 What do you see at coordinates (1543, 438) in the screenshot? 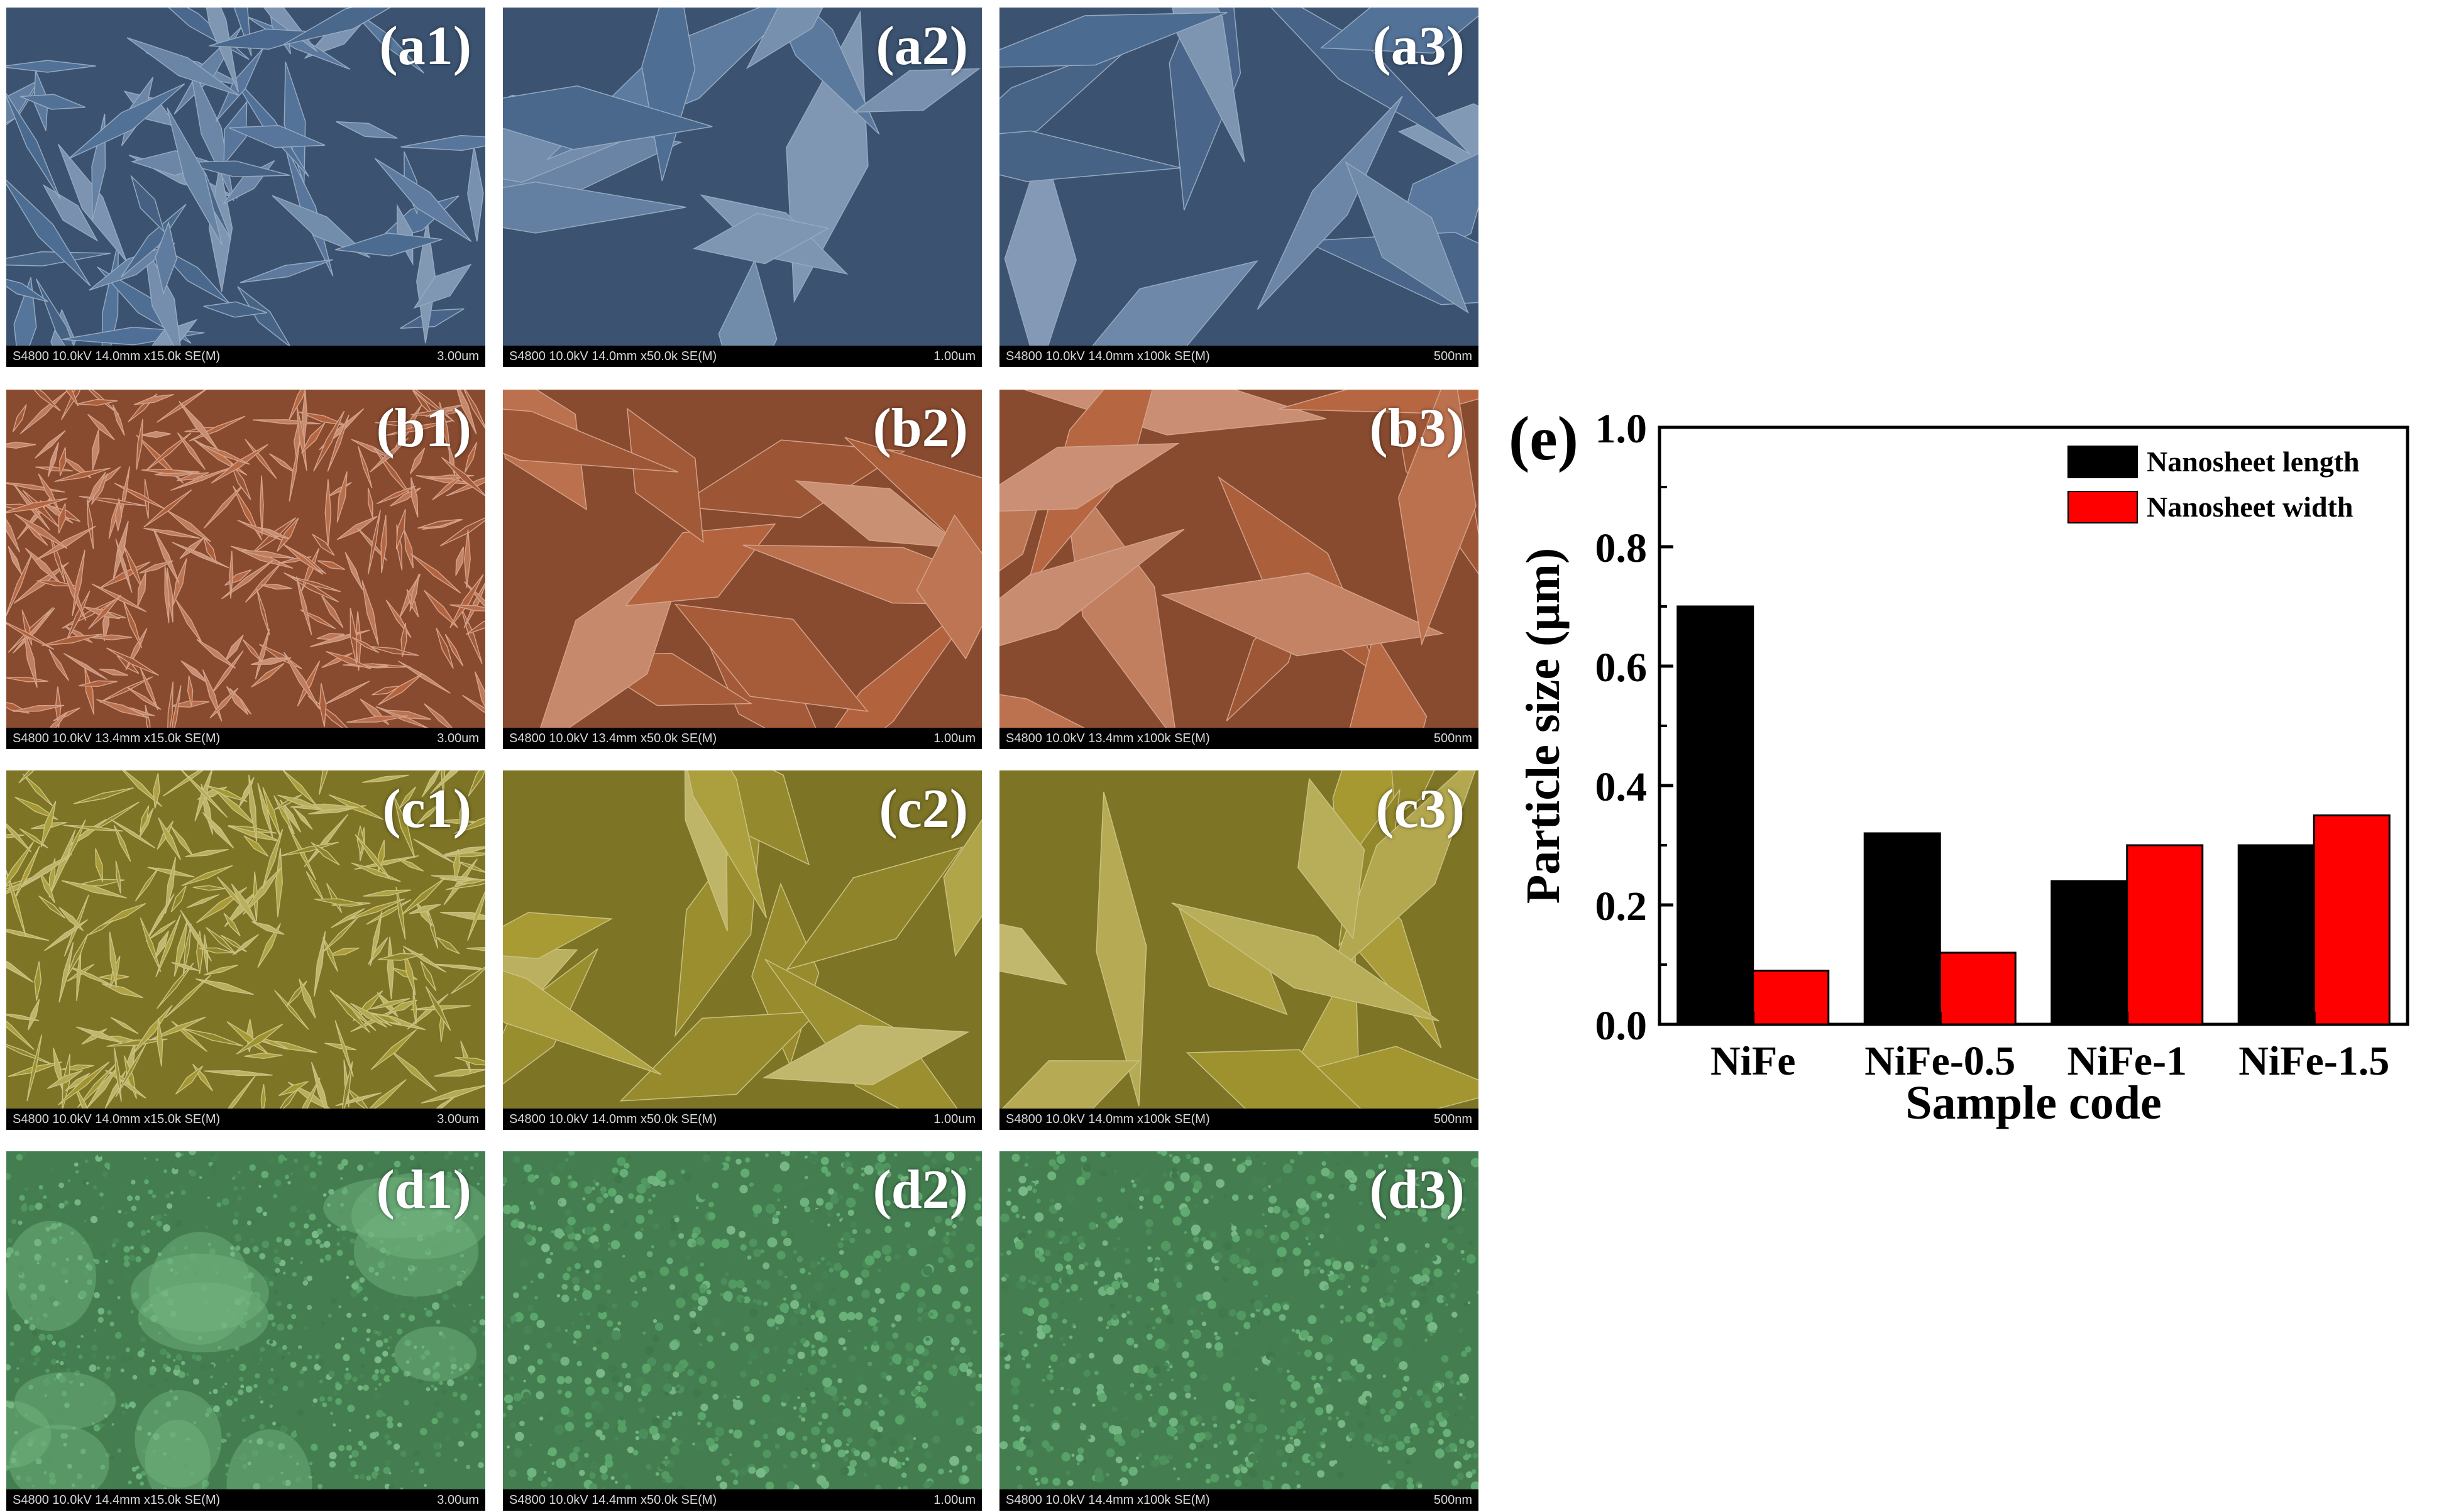
I see `chart-panel-label: (e)` at bounding box center [1543, 438].